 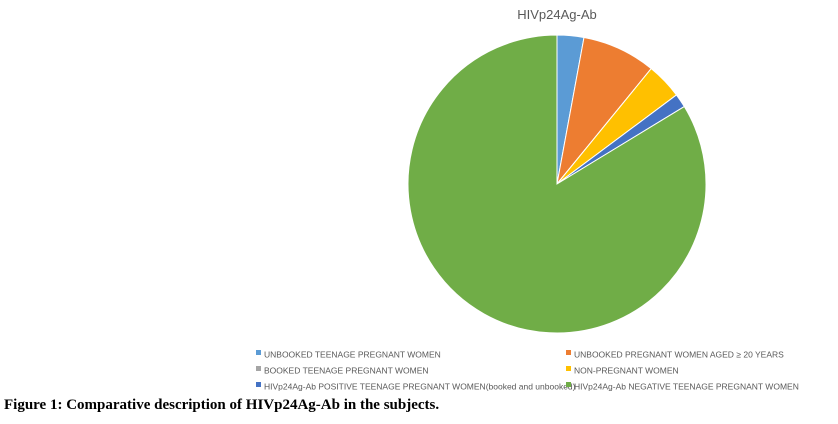 I want to click on legend-label: UNBOOKED PREGNANT WOMEN AGED ≥ 20 YEARS, so click(x=679, y=354).